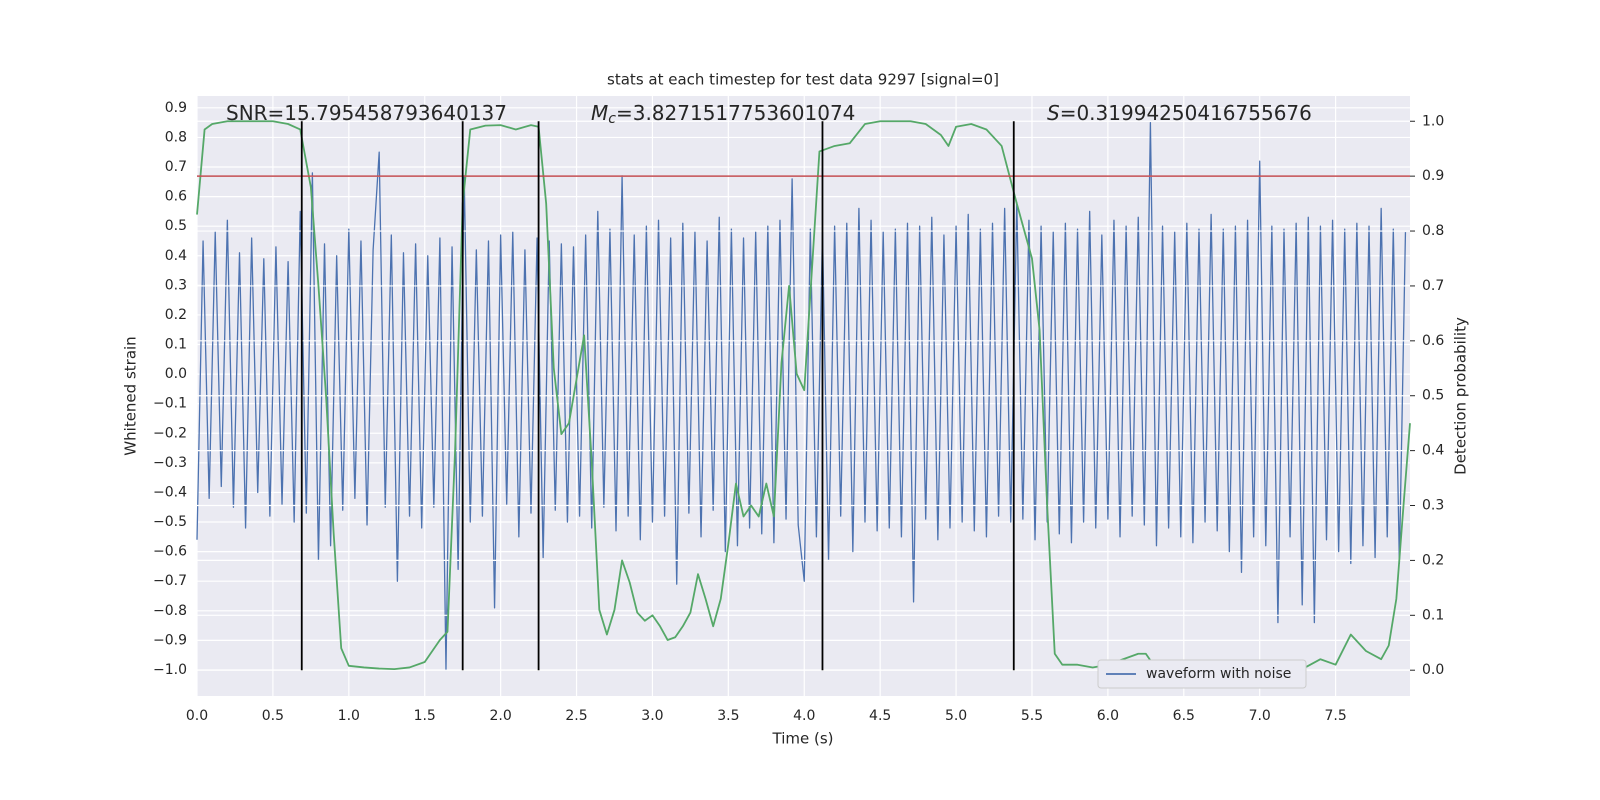 The width and height of the screenshot is (1600, 800). Describe the element at coordinates (170, 492) in the screenshot. I see `y-tick-label: −0.4` at that location.